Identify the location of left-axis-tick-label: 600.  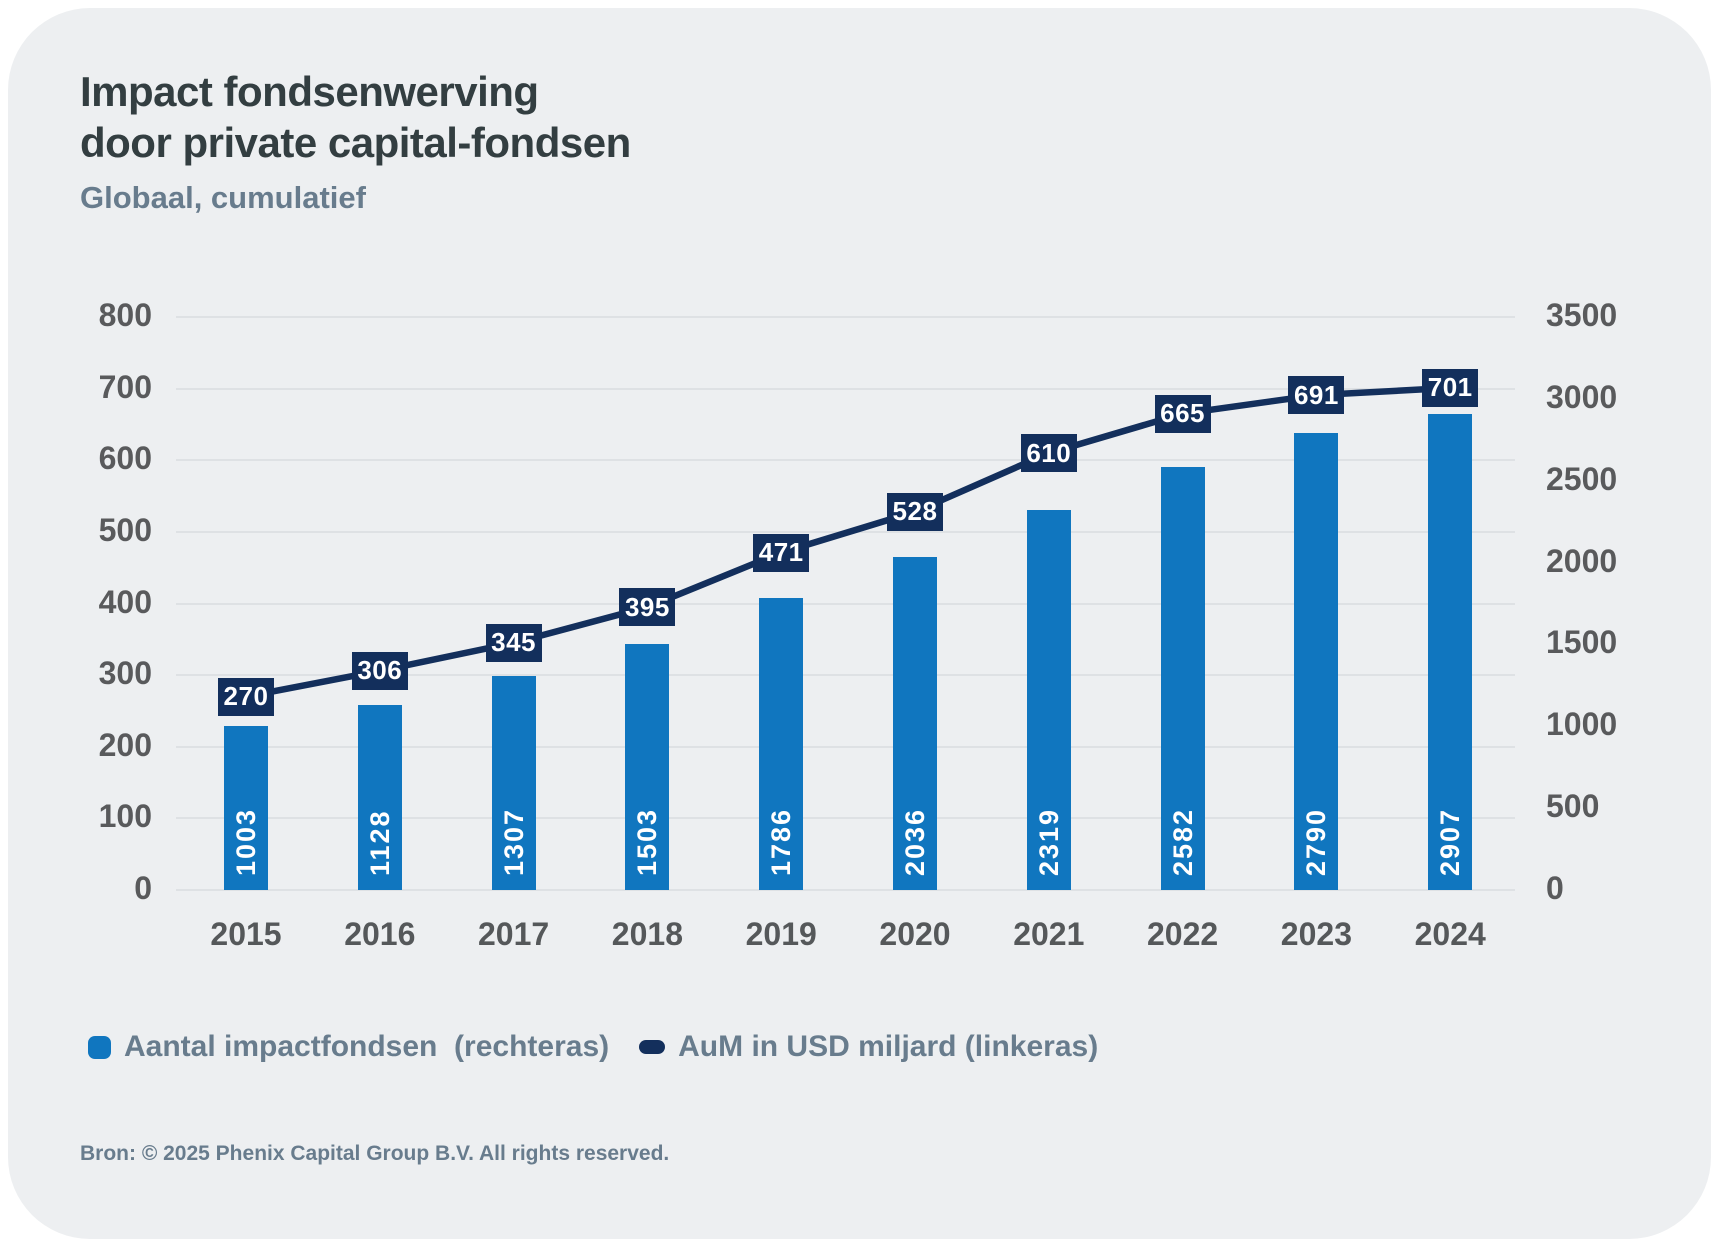
(125, 458).